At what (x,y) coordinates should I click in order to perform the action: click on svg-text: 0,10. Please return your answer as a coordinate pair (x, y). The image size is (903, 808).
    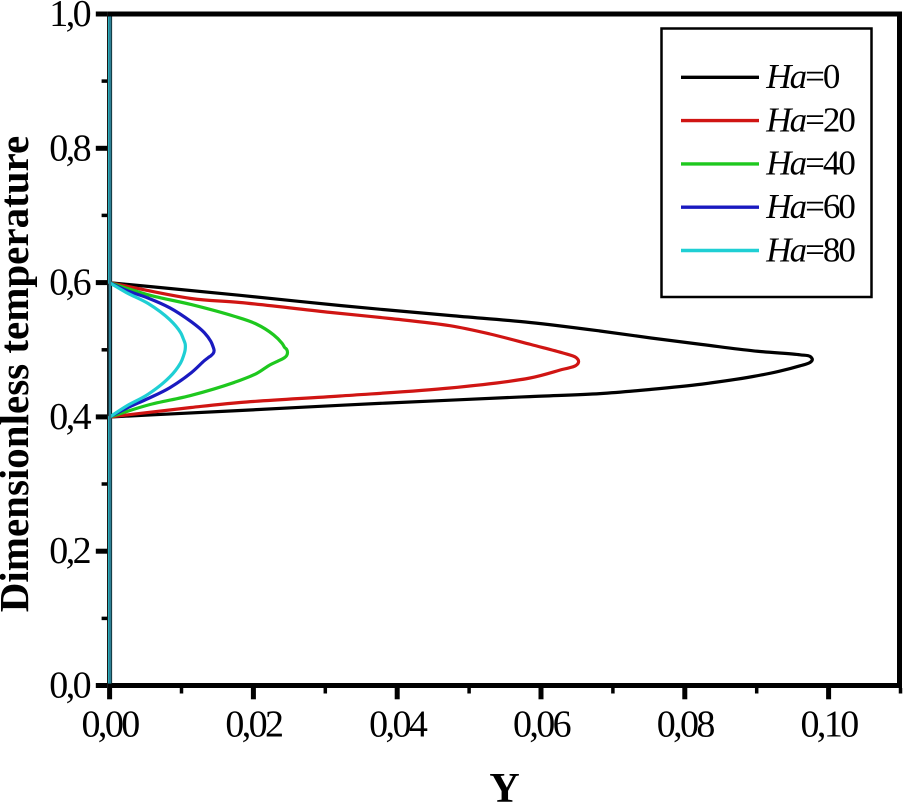
    Looking at the image, I should click on (830, 725).